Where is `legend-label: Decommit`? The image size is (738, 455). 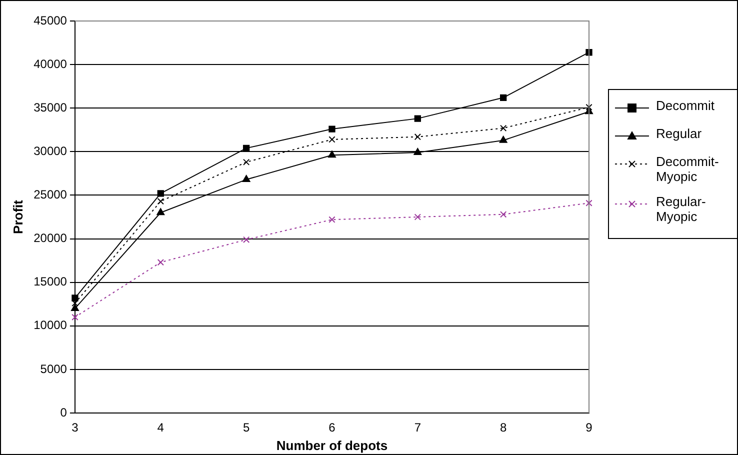
legend-label: Decommit is located at coordinates (686, 105).